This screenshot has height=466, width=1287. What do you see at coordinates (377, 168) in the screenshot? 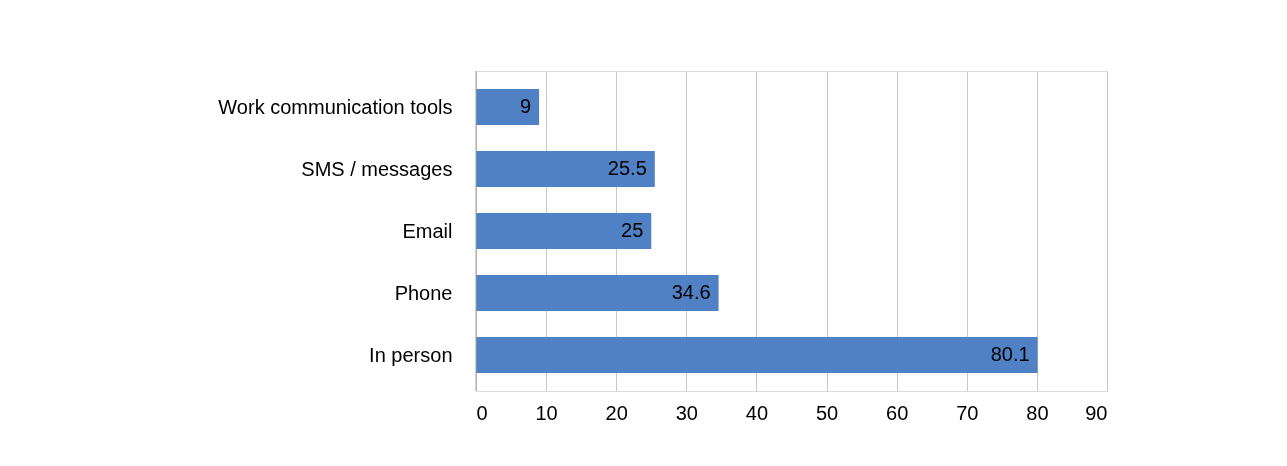
I see `y-tick-label: SMS / messages` at bounding box center [377, 168].